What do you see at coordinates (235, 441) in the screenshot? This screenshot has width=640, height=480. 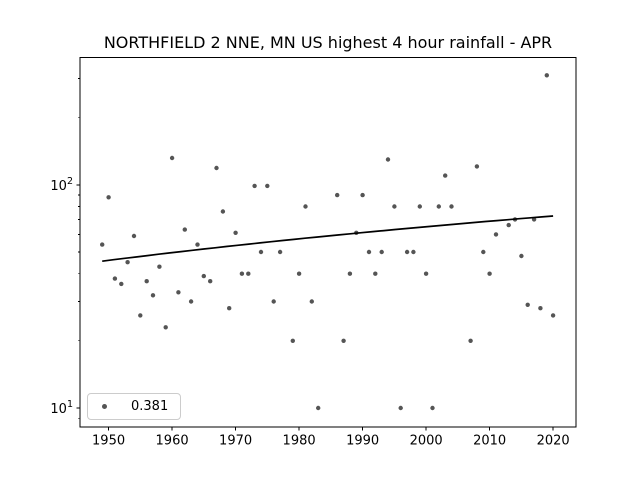 I see `x-axis-tick-label: 1970` at bounding box center [235, 441].